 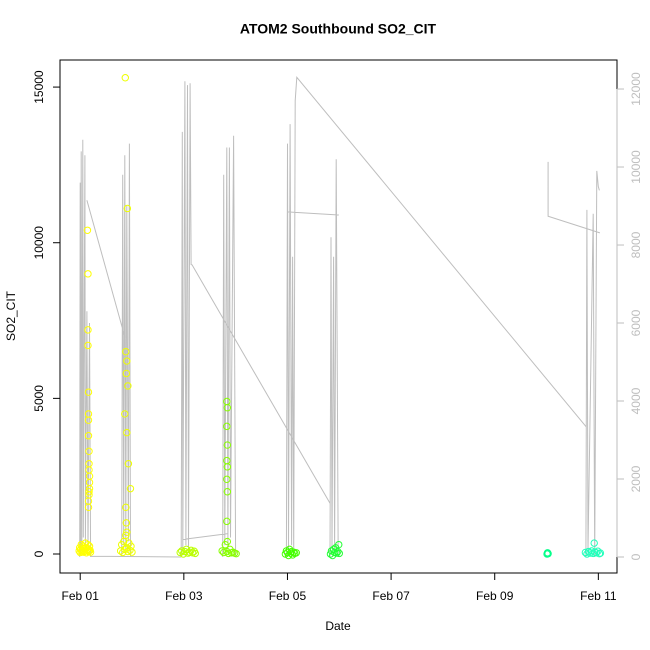 What do you see at coordinates (636, 478) in the screenshot?
I see `y2-tick-label: 2000` at bounding box center [636, 478].